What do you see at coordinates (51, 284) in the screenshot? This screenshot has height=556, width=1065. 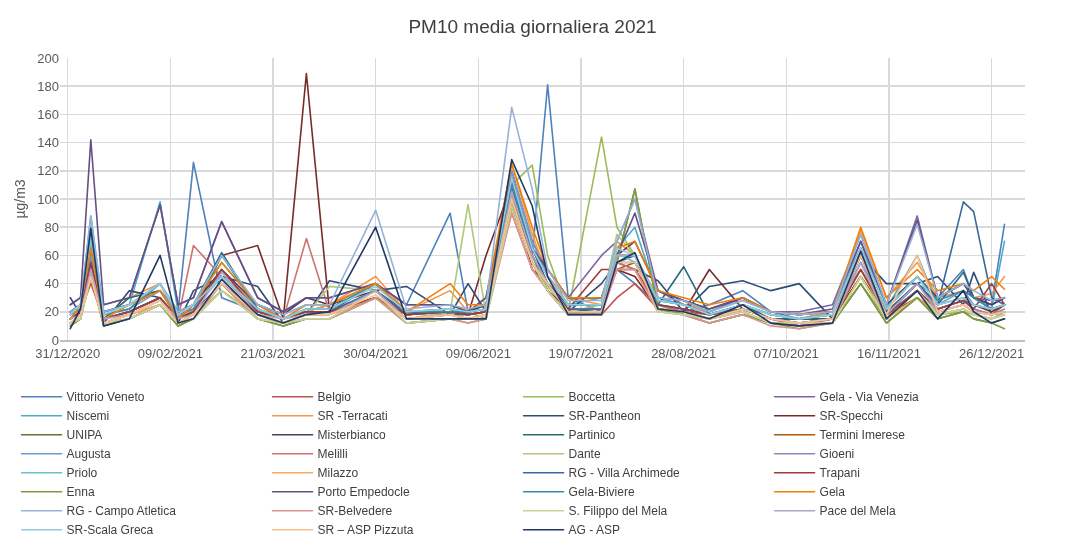 I see `y-tick-label: 40` at bounding box center [51, 284].